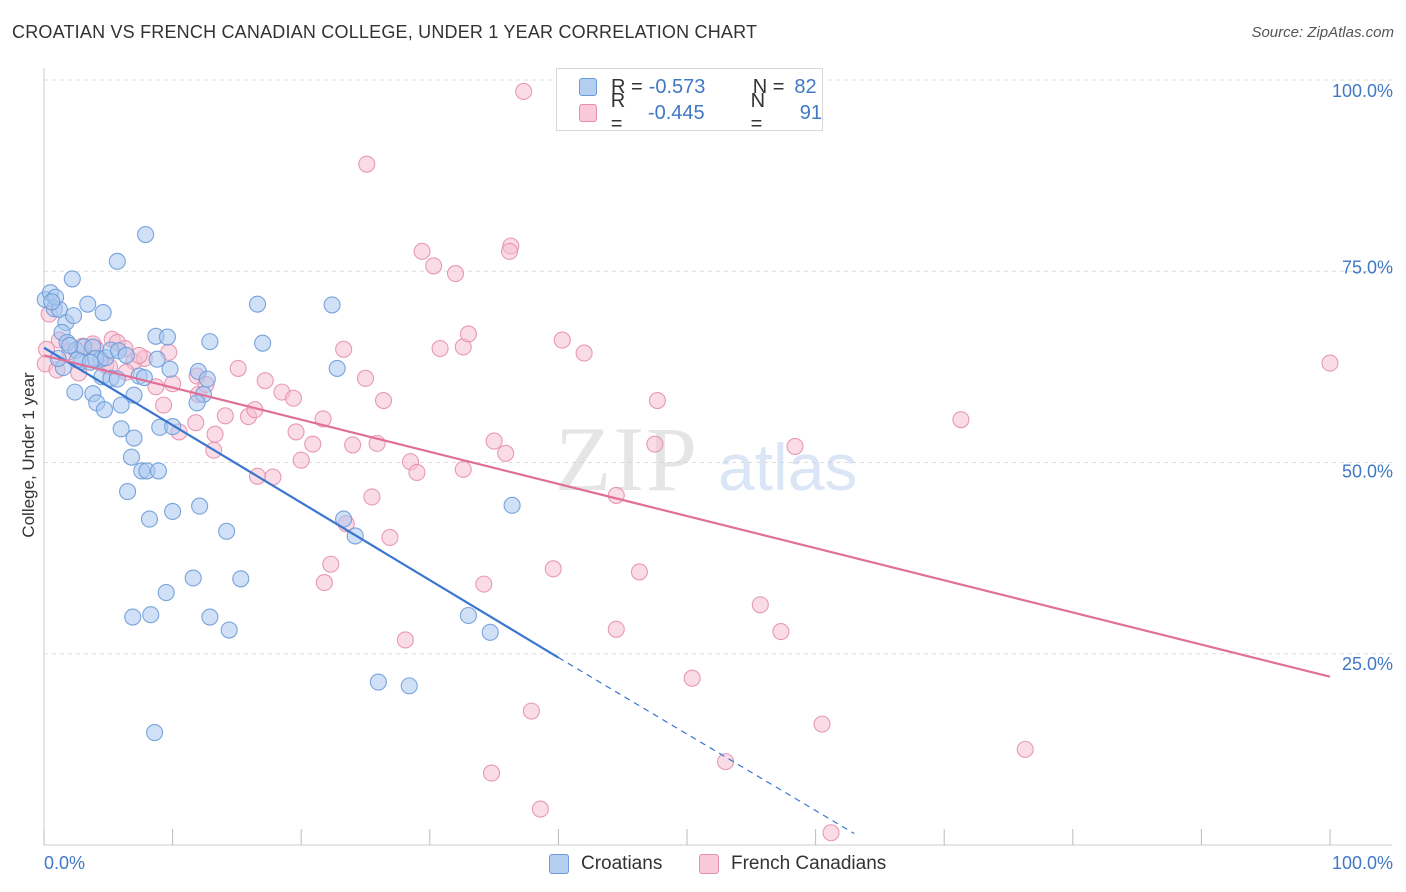 Image resolution: width=1406 pixels, height=892 pixels. What do you see at coordinates (706, 459) in the screenshot?
I see `watermark: ZIP atlas` at bounding box center [706, 459].